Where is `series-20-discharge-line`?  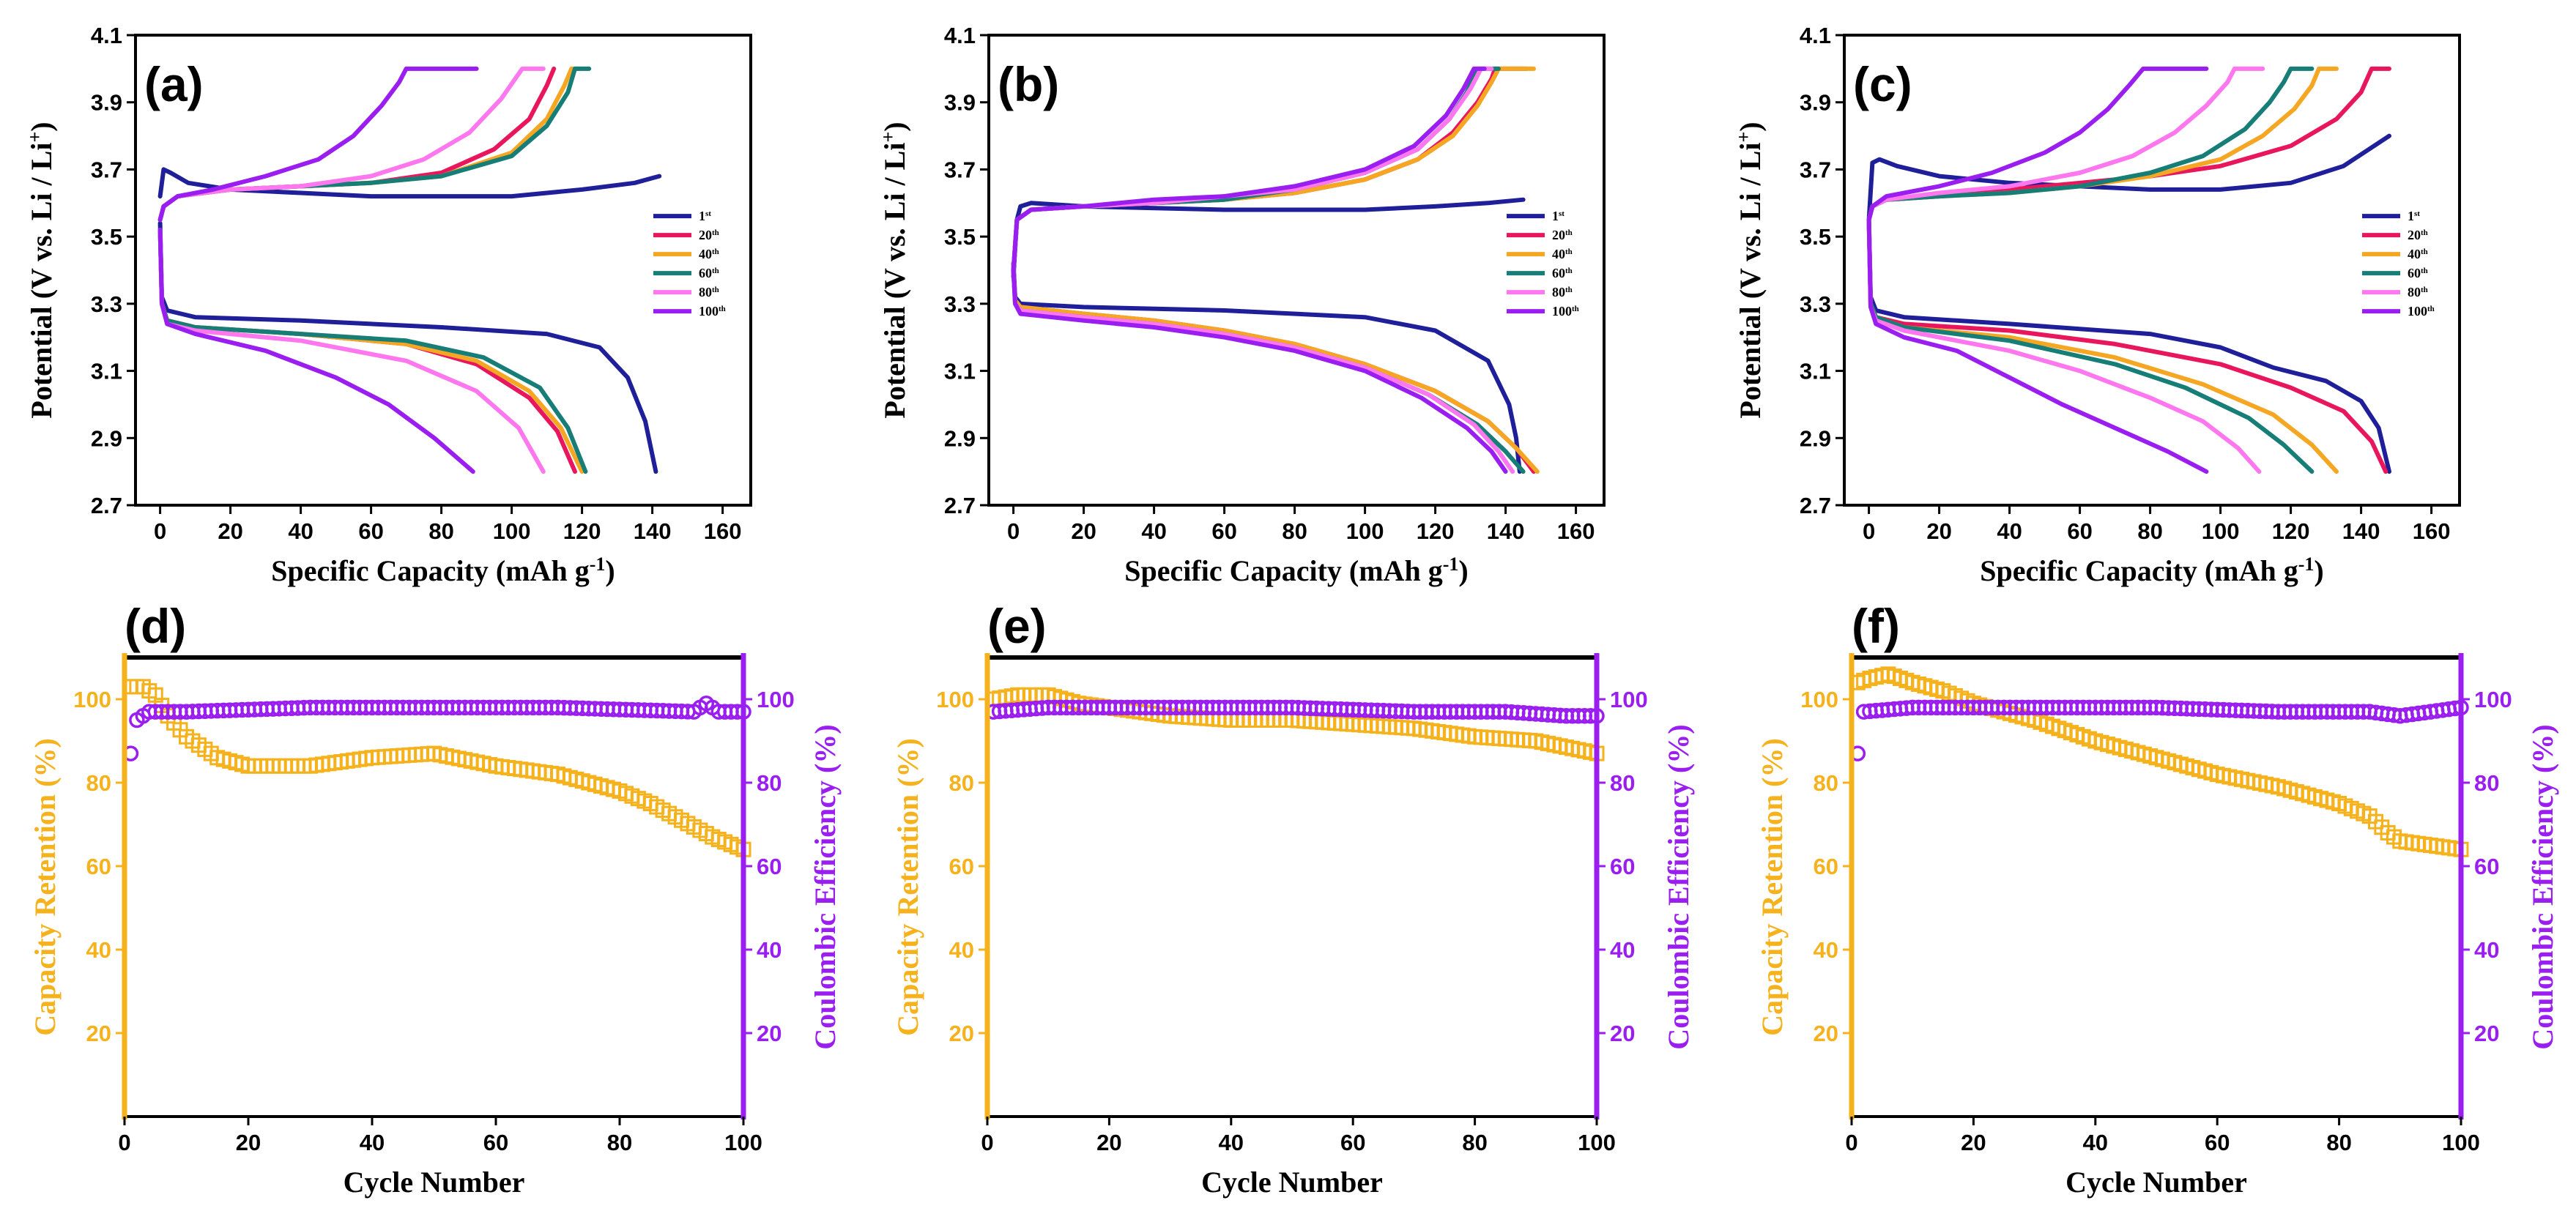
series-20-discharge-line is located at coordinates (367, 351).